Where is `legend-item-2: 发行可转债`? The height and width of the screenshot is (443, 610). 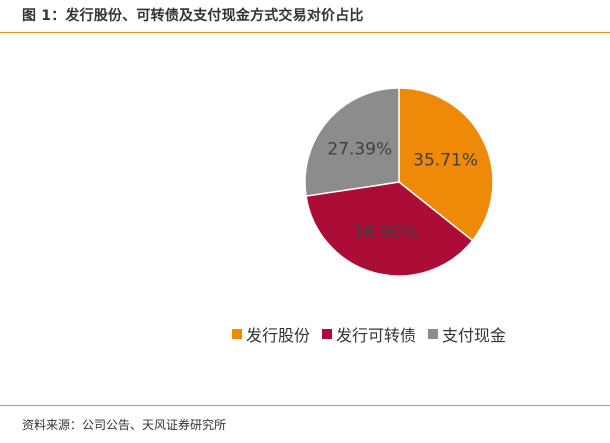 legend-item-2: 发行可转债 is located at coordinates (369, 334).